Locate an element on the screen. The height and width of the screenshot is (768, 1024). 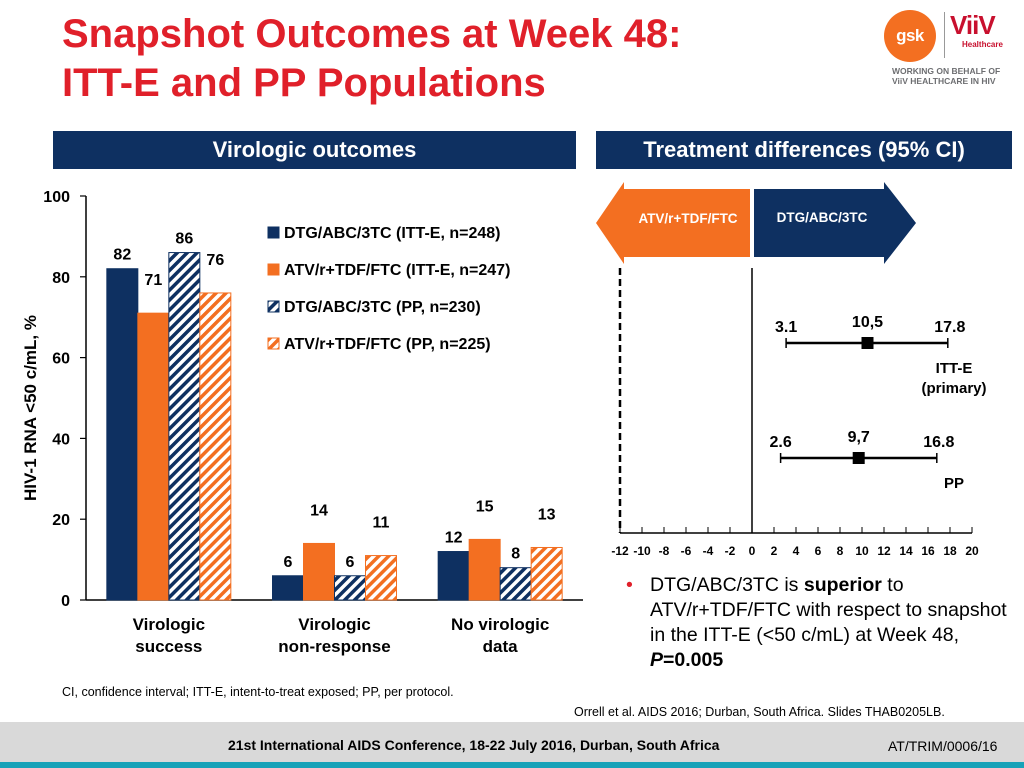
y-tick-label: 80 is located at coordinates (61, 278).